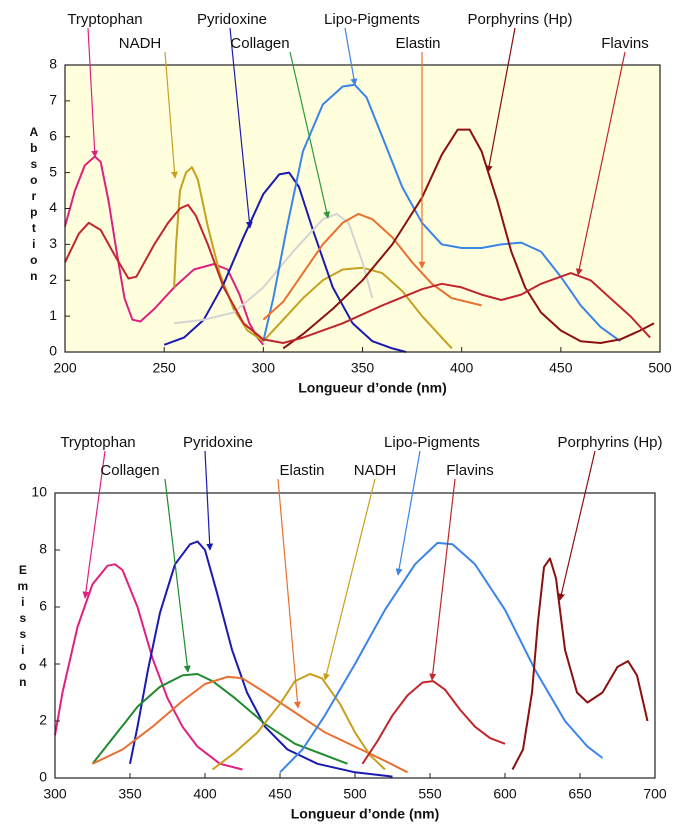 The image size is (678, 829). I want to click on y-tick-label: 7, so click(53, 100).